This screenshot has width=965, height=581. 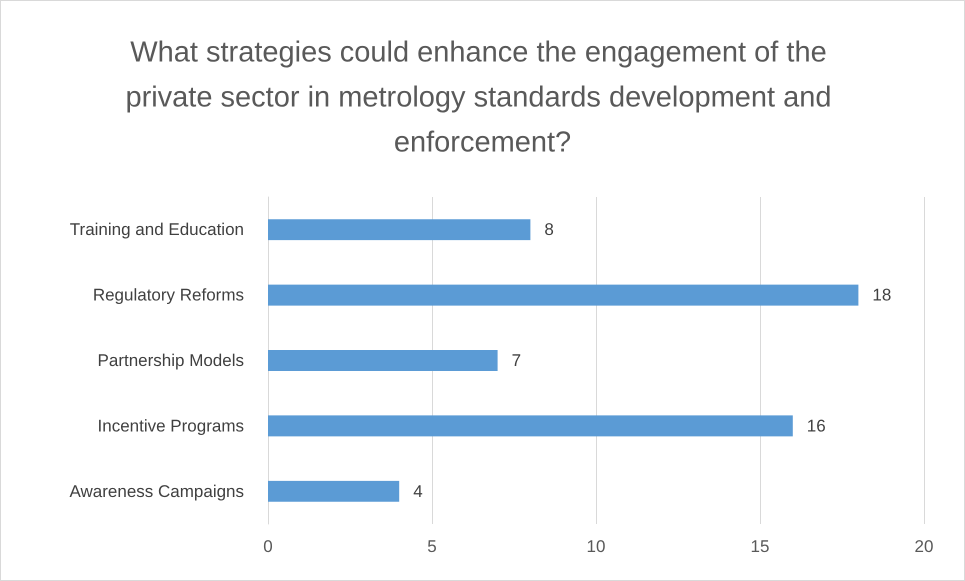 I want to click on x-tick-label: 0, so click(x=268, y=546).